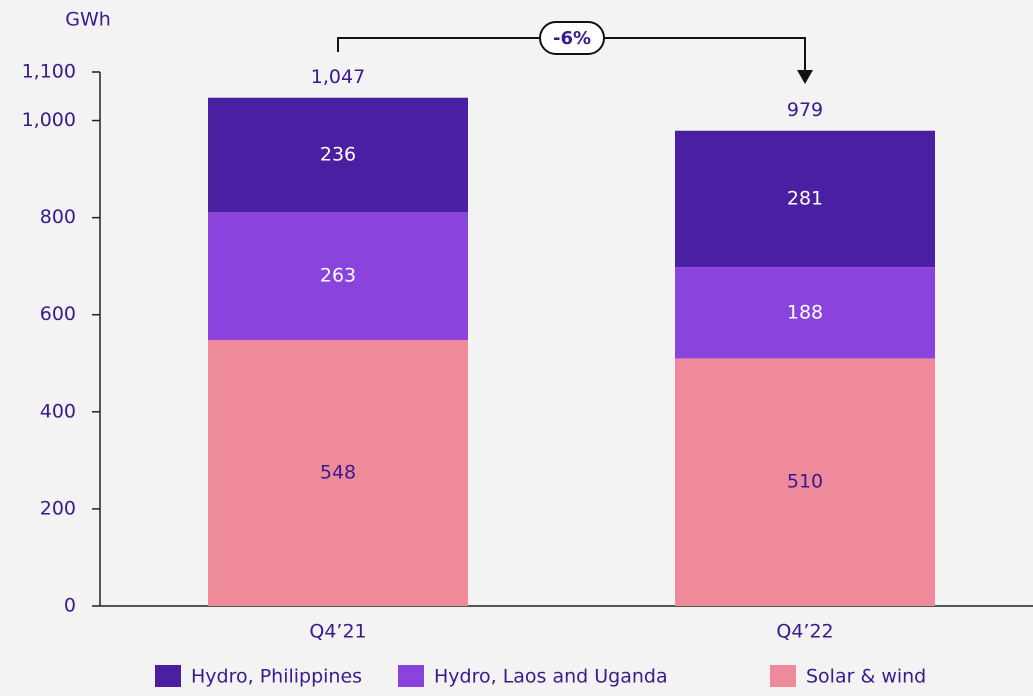  What do you see at coordinates (805, 110) in the screenshot?
I see `total-label: 979` at bounding box center [805, 110].